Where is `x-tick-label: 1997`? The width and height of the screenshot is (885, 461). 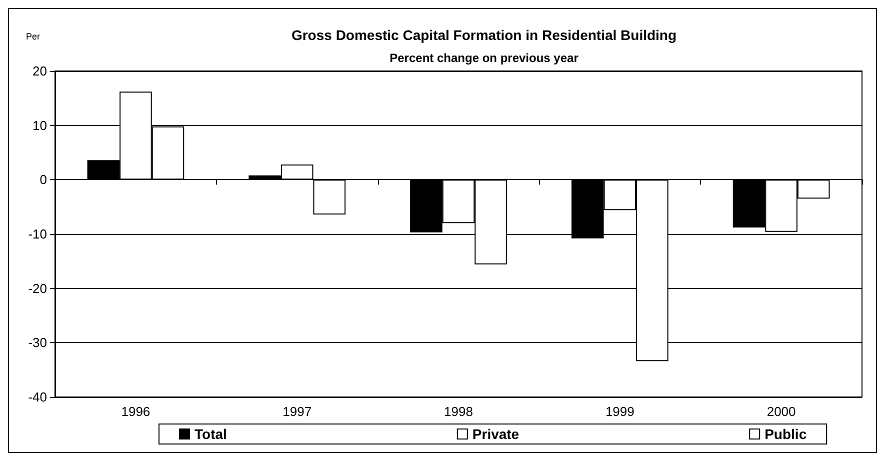 x-tick-label: 1997 is located at coordinates (297, 411).